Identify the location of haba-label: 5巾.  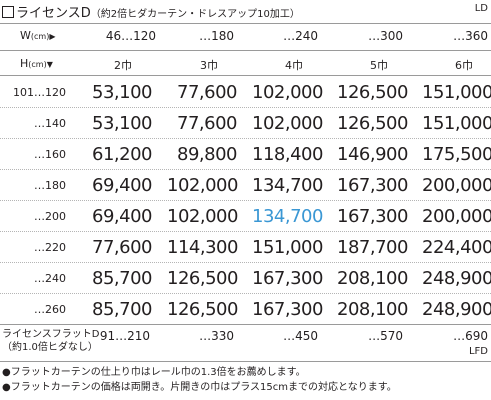
(379, 65).